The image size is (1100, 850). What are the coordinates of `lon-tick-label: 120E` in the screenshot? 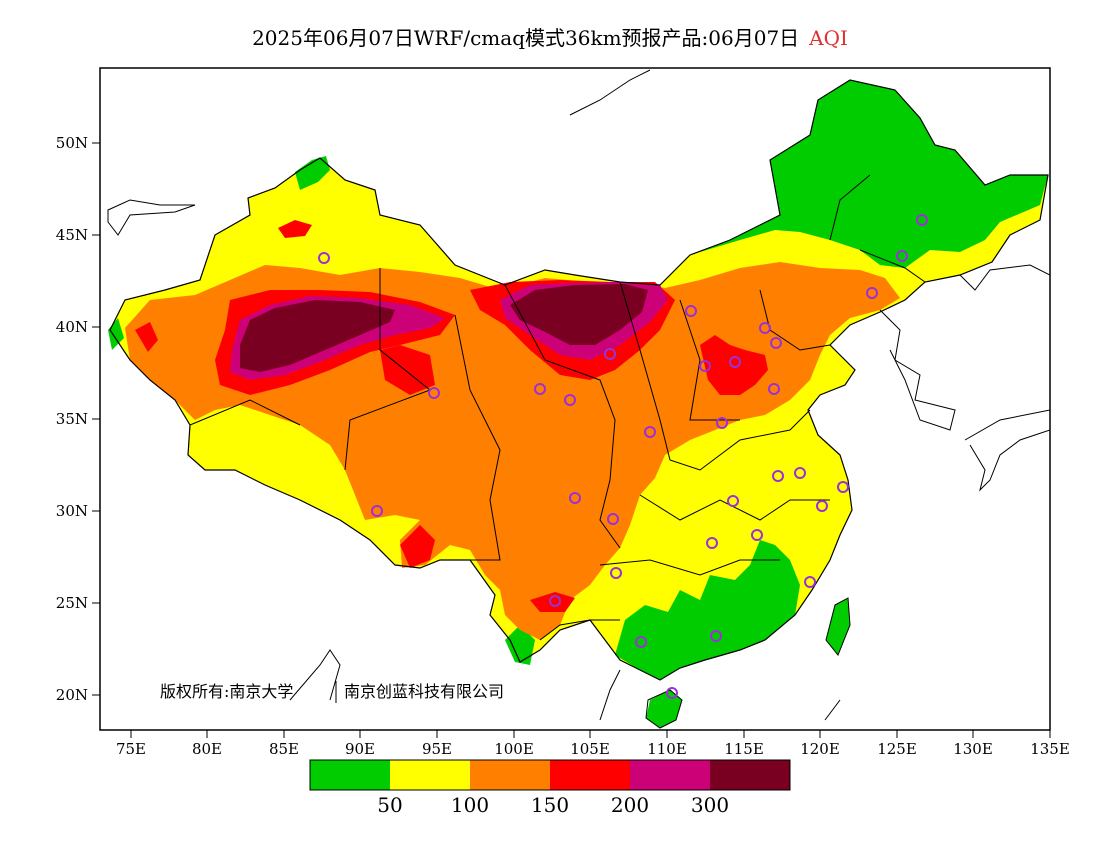 It's located at (820, 749).